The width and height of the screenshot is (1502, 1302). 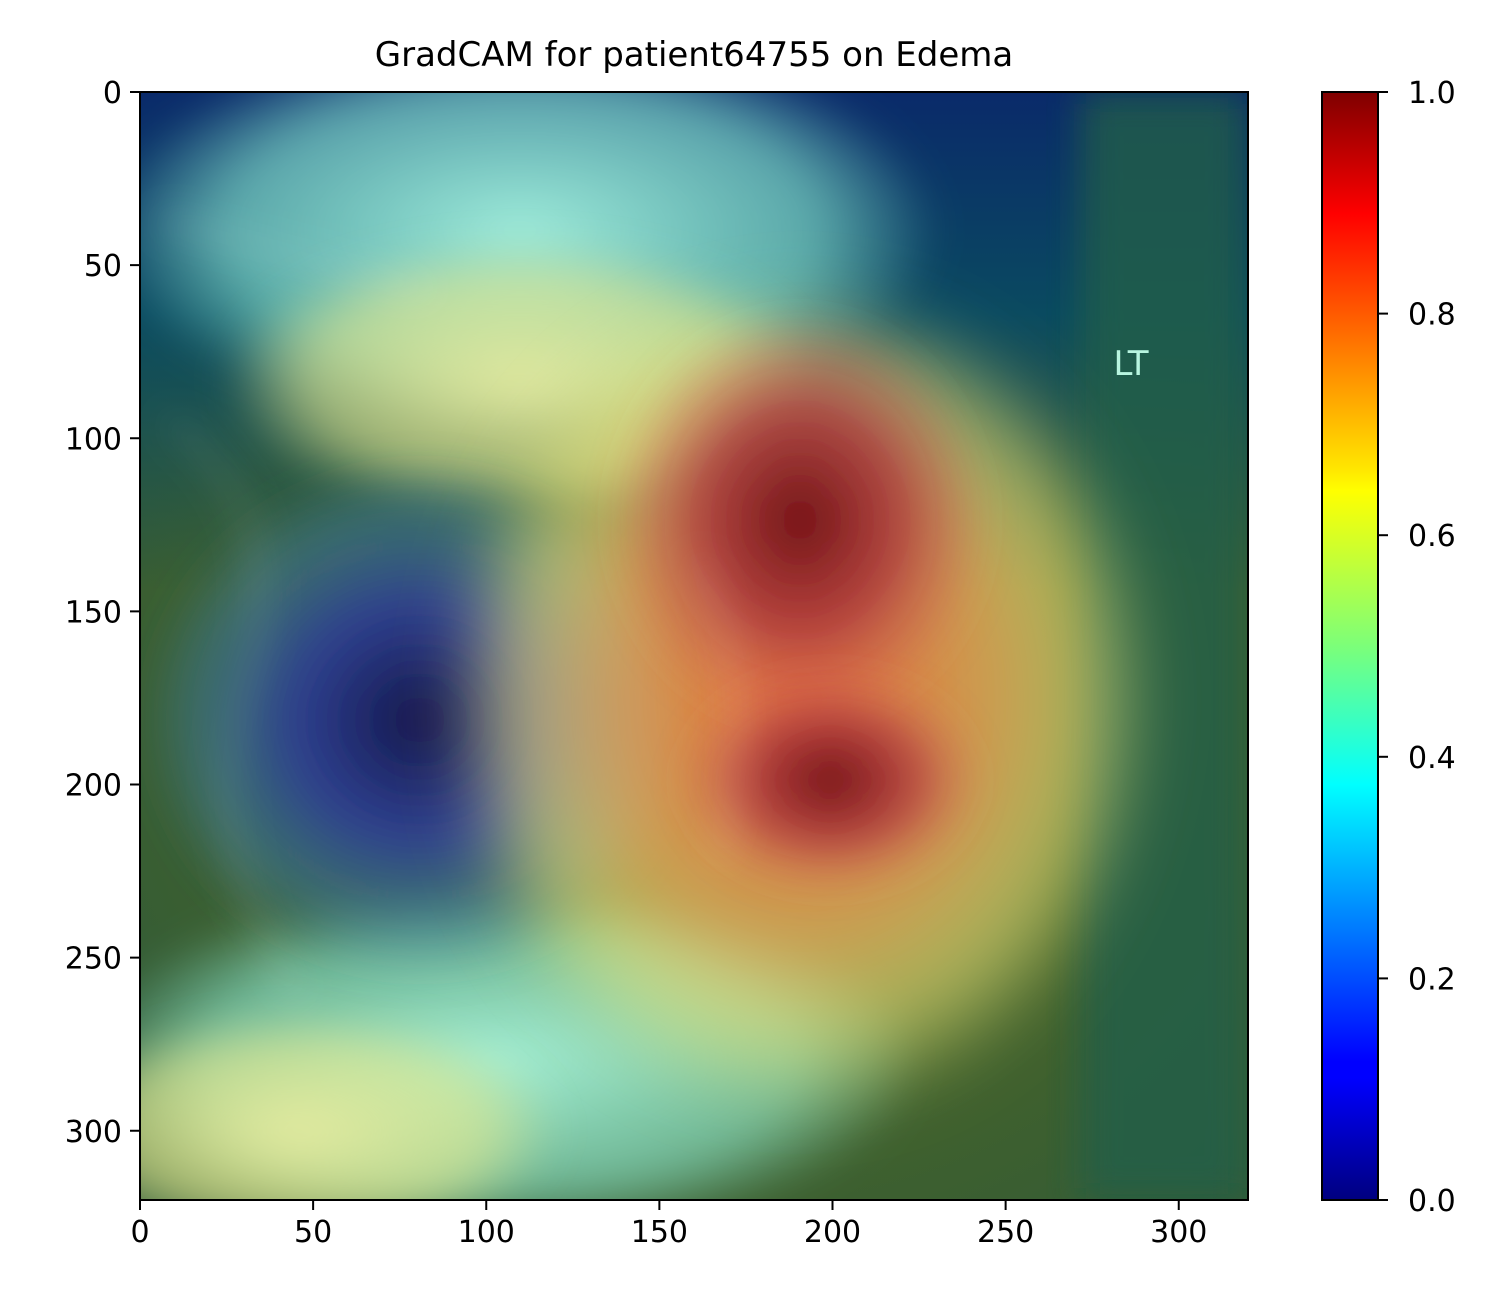 What do you see at coordinates (93, 959) in the screenshot?
I see `y-tick-label: 250` at bounding box center [93, 959].